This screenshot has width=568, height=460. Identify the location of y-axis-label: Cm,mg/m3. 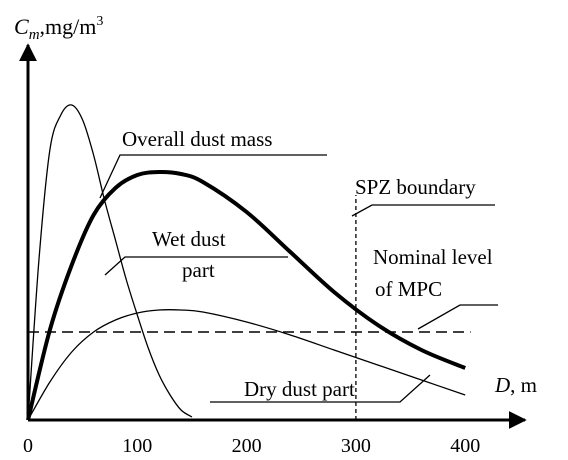
(58, 28).